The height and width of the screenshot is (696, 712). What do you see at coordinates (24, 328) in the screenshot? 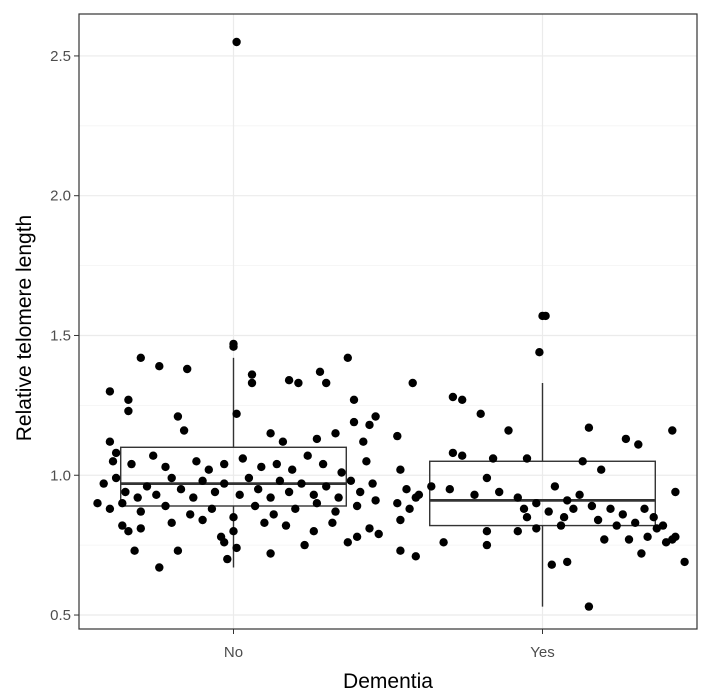
I see `y-axis-title: Relative telomere length` at bounding box center [24, 328].